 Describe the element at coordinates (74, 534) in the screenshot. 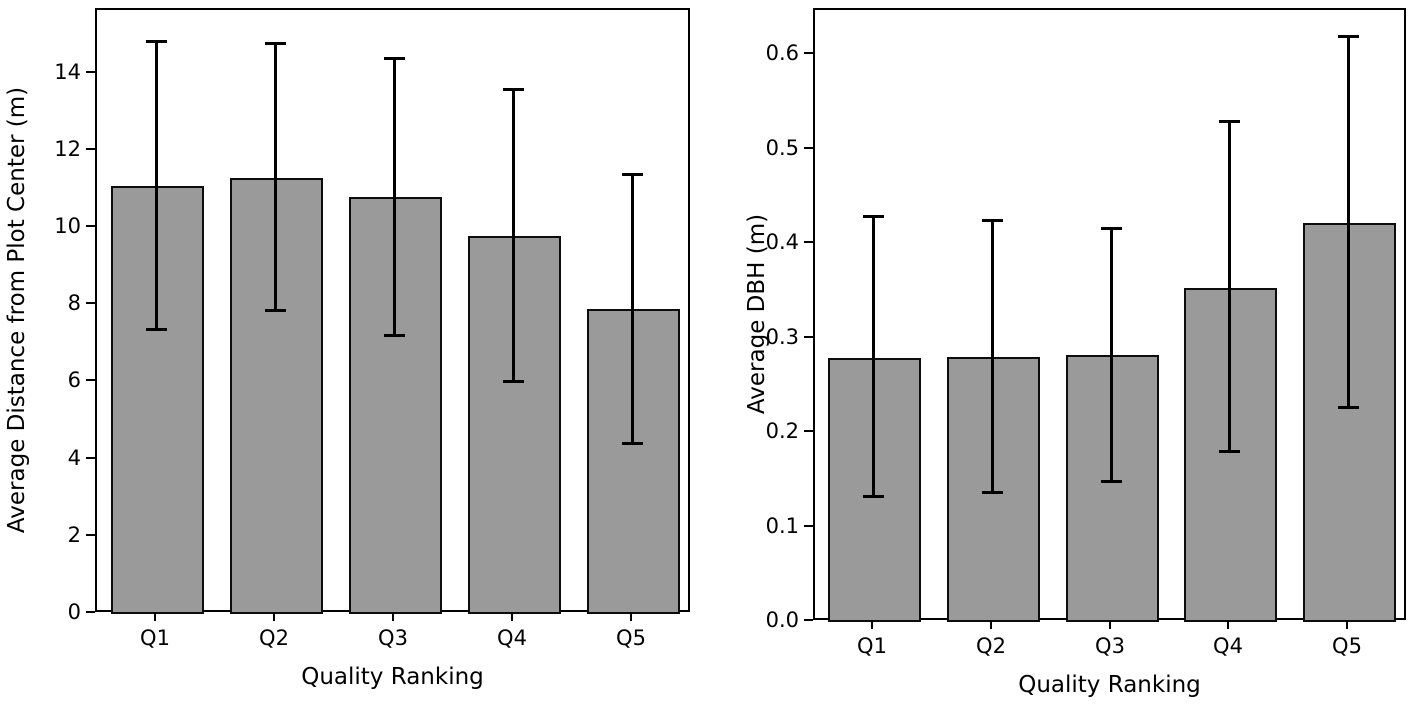

I see `y-tick-label: 2` at that location.